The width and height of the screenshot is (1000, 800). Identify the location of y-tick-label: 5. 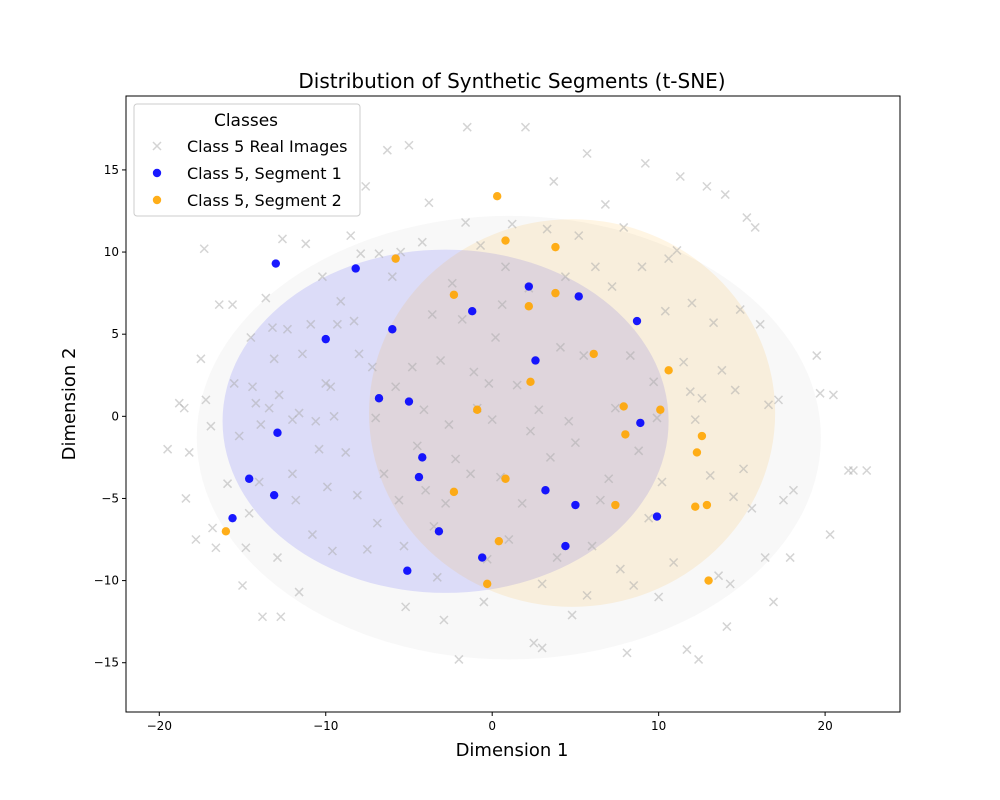
(115, 334).